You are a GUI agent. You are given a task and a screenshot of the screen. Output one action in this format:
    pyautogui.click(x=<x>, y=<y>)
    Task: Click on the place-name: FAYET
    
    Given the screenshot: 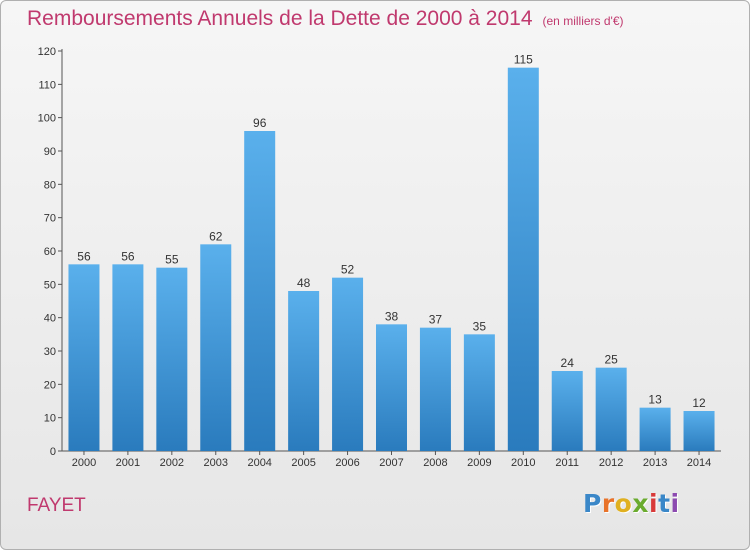 What is the action you would take?
    pyautogui.click(x=56, y=505)
    